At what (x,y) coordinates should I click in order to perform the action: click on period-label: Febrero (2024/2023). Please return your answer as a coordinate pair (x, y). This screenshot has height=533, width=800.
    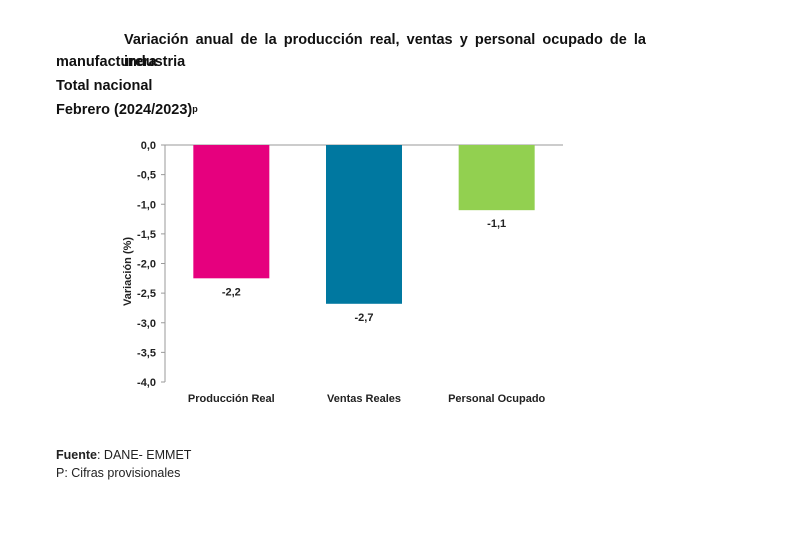
    Looking at the image, I should click on (124, 110).